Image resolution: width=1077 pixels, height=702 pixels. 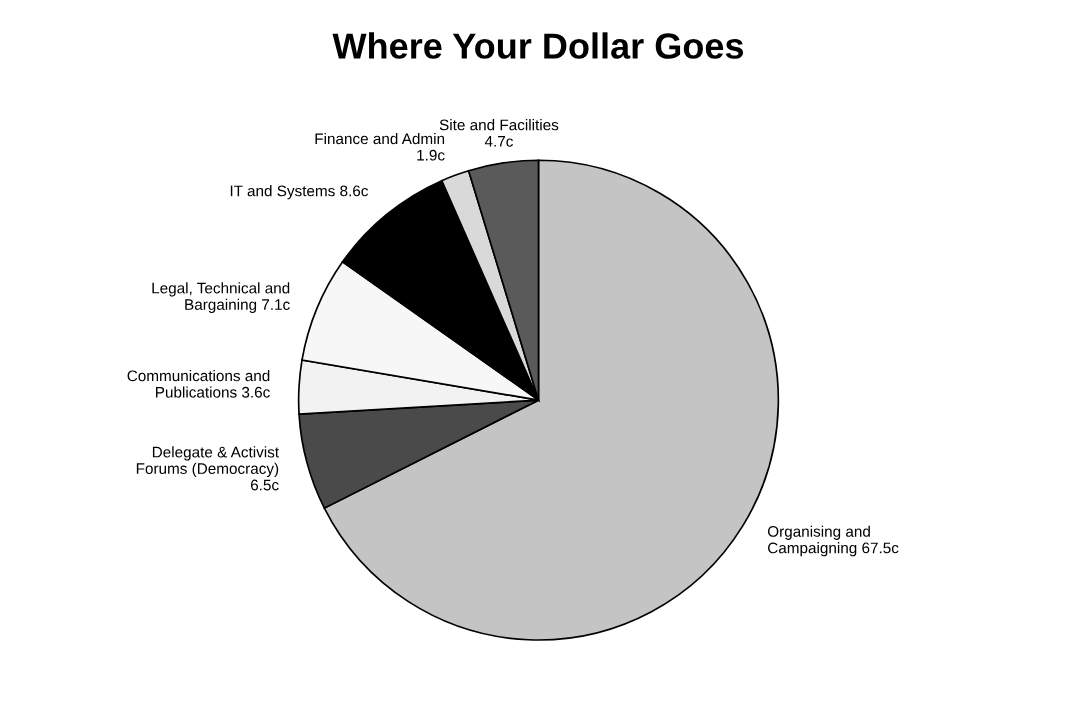 I want to click on slice-label: Legal, Technical and Bargaining 7.1c, so click(x=221, y=297).